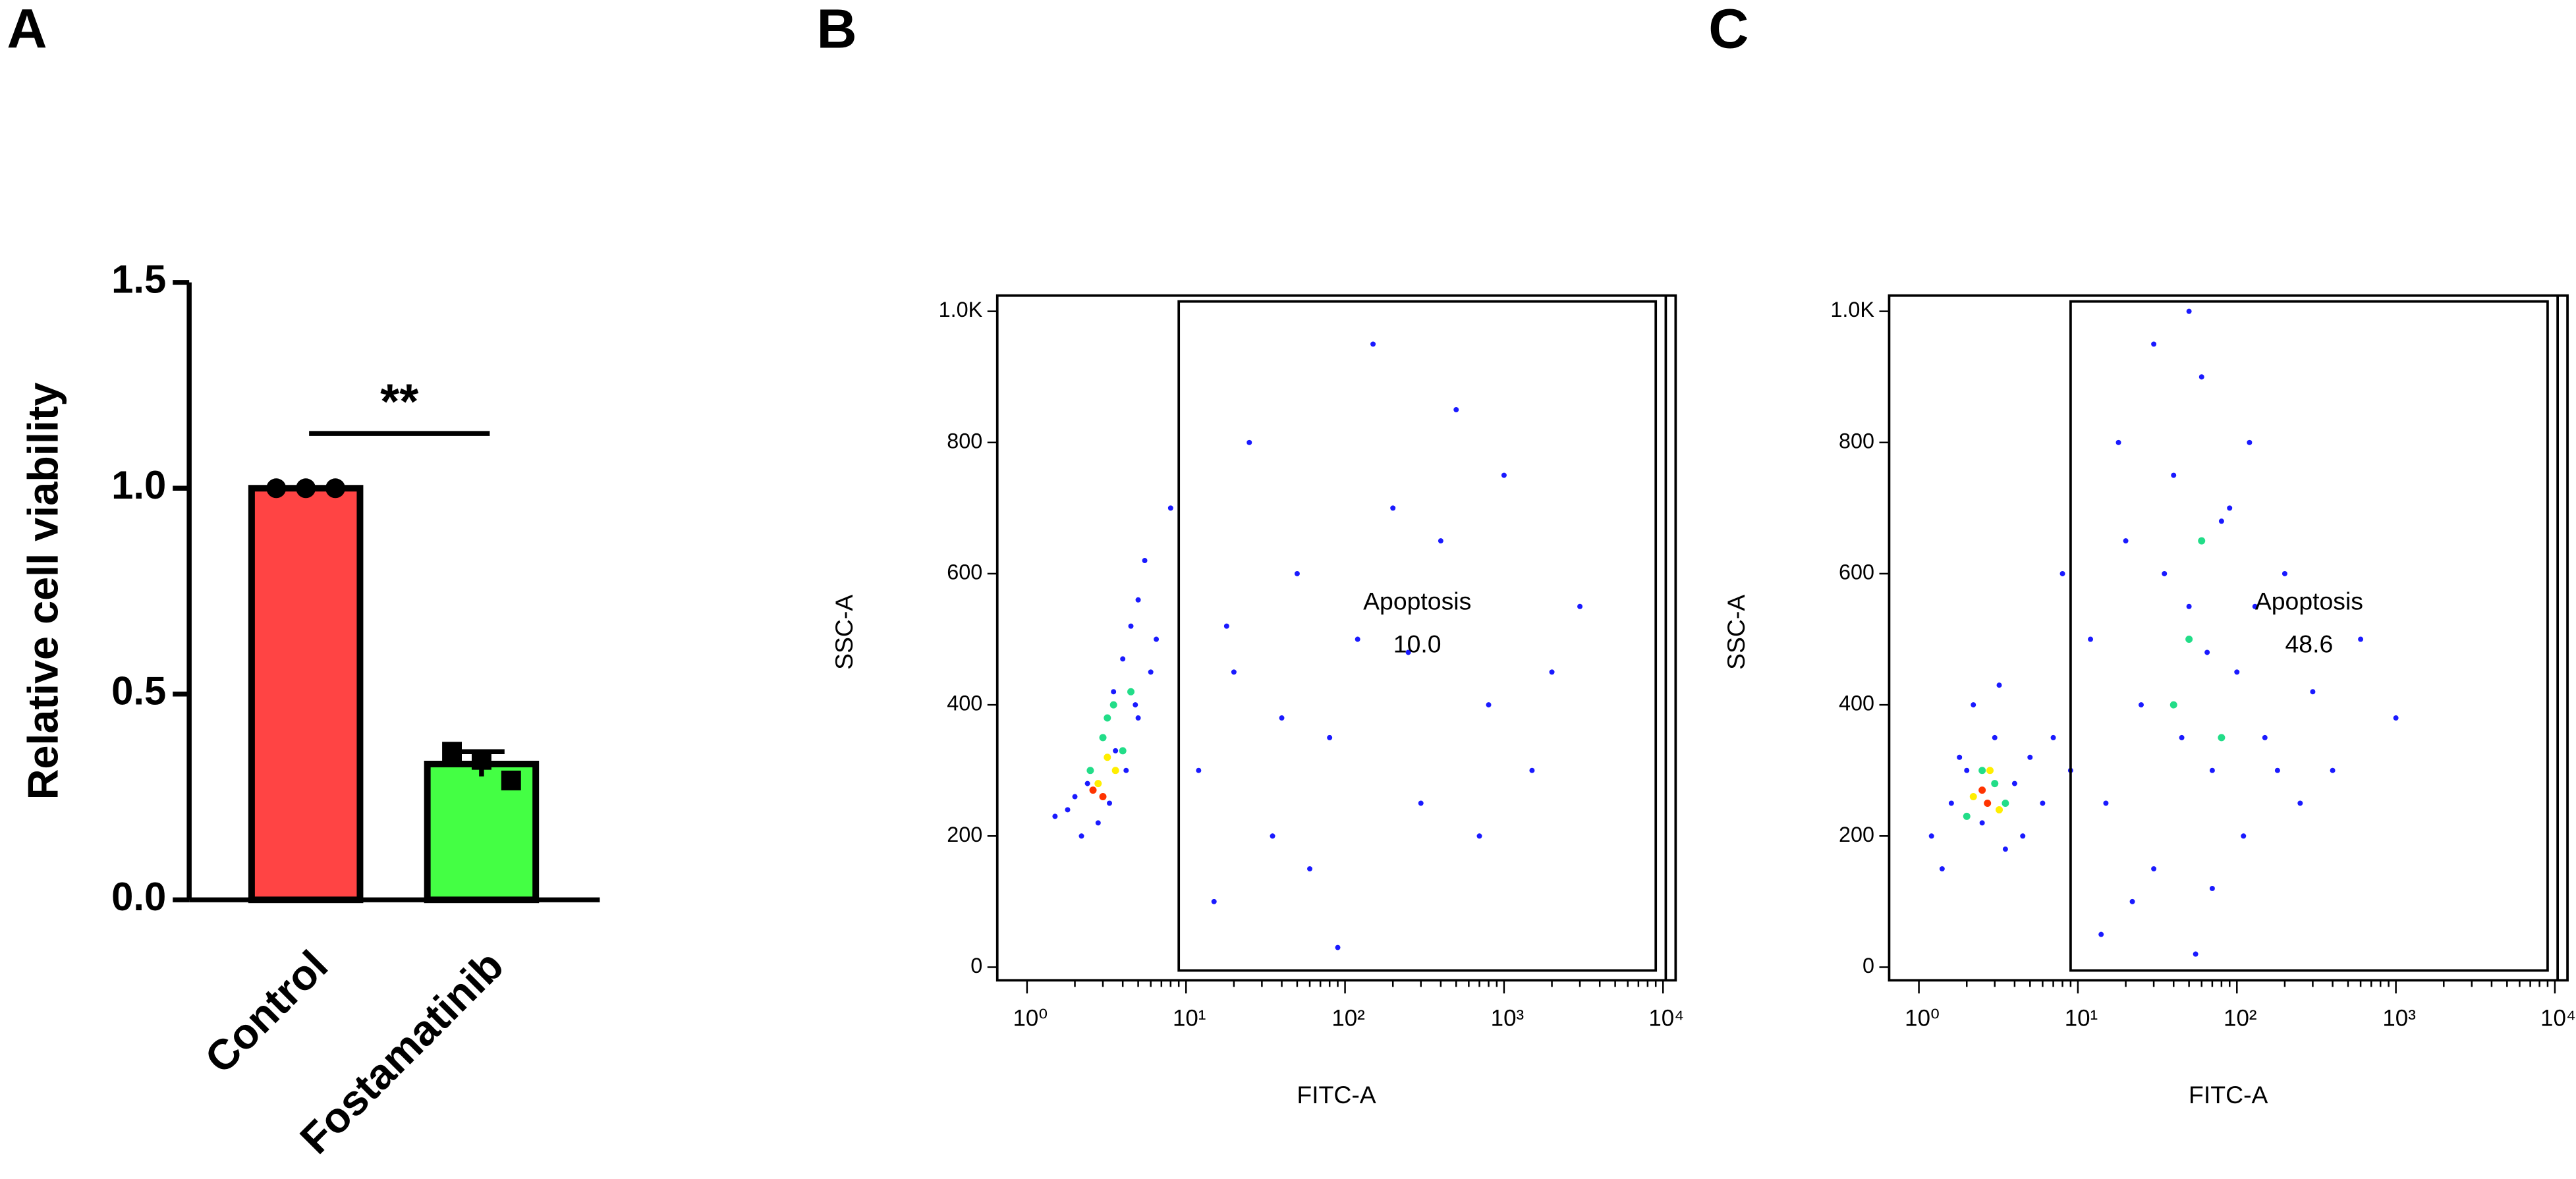  What do you see at coordinates (138, 691) in the screenshot?
I see `y-tick-label: 0.5` at bounding box center [138, 691].